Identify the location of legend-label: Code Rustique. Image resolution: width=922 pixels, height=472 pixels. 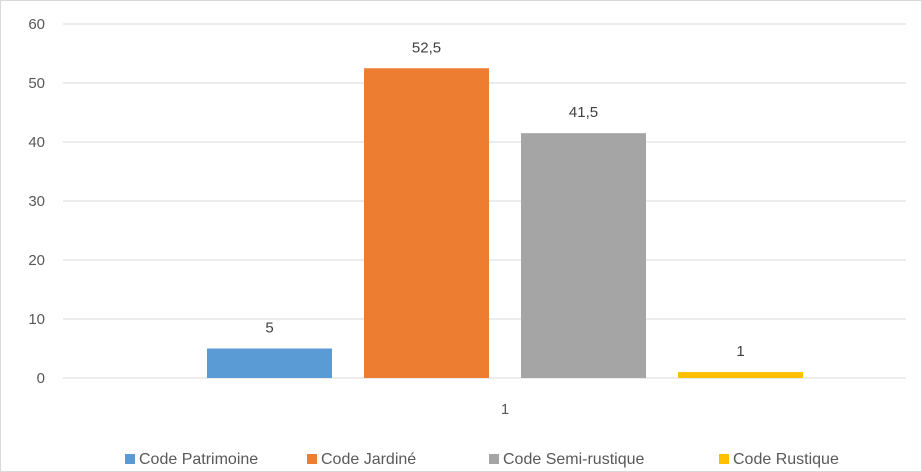
(786, 459).